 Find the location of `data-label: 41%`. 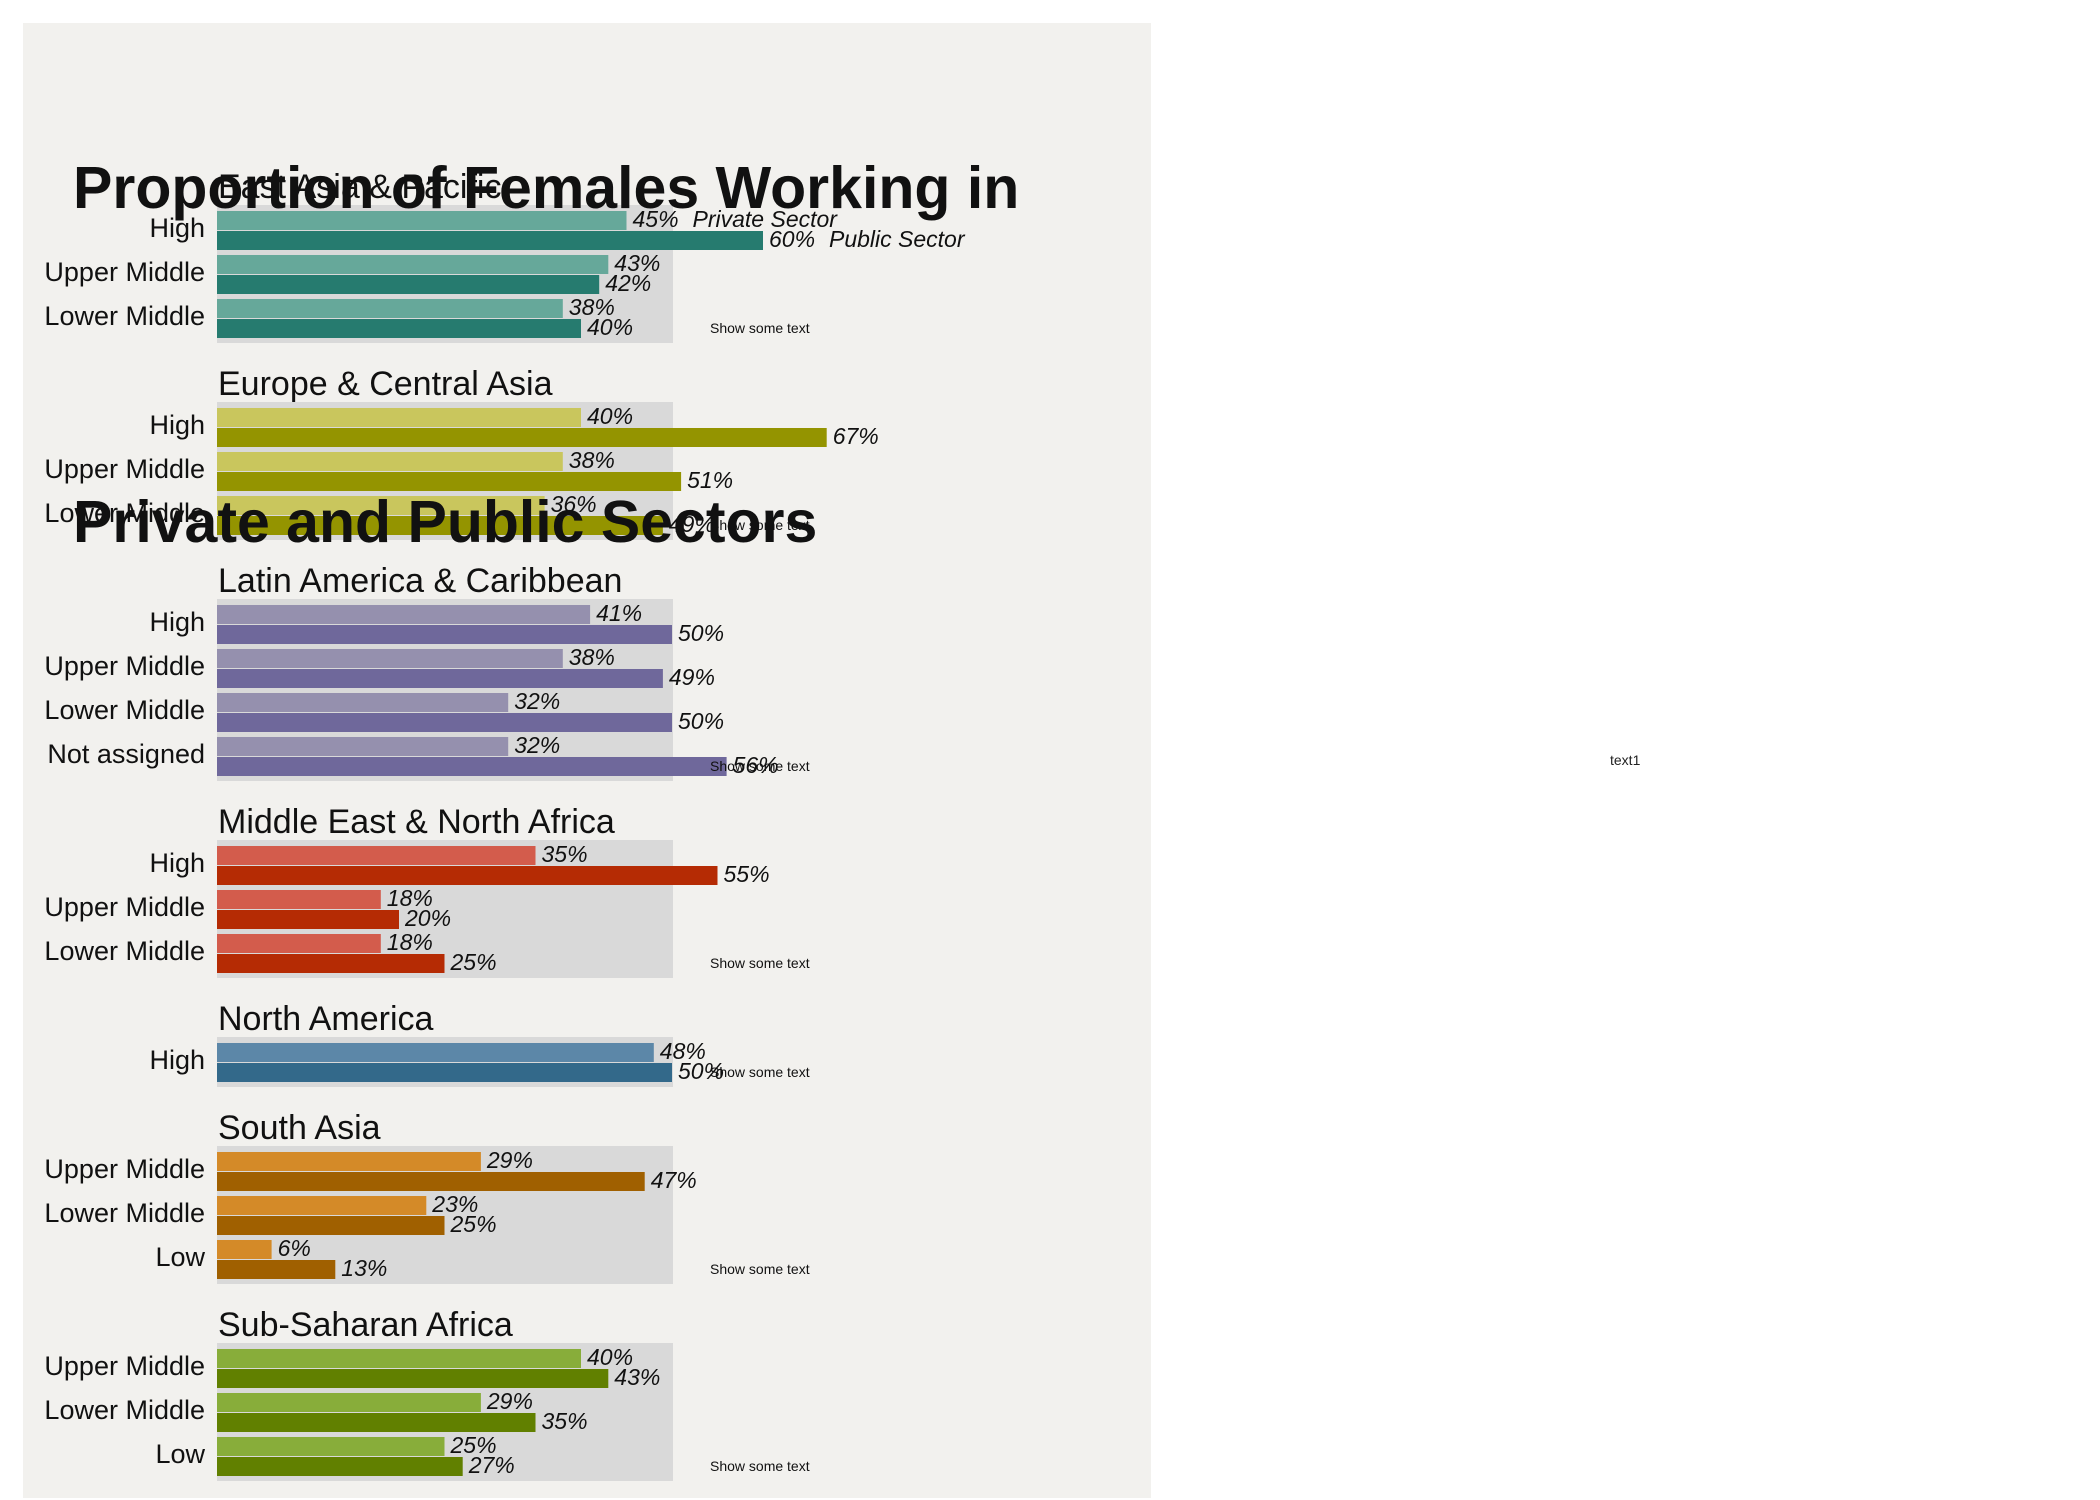

data-label: 41% is located at coordinates (619, 613).